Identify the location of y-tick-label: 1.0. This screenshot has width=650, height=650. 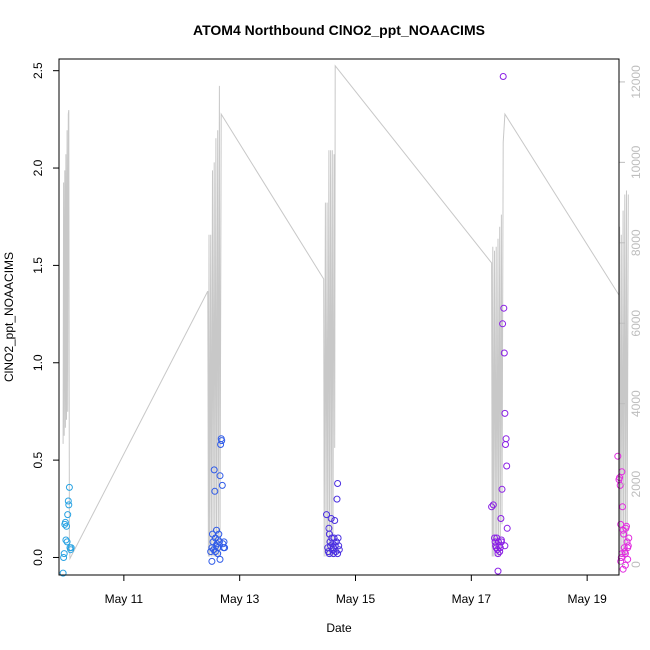
(38, 362).